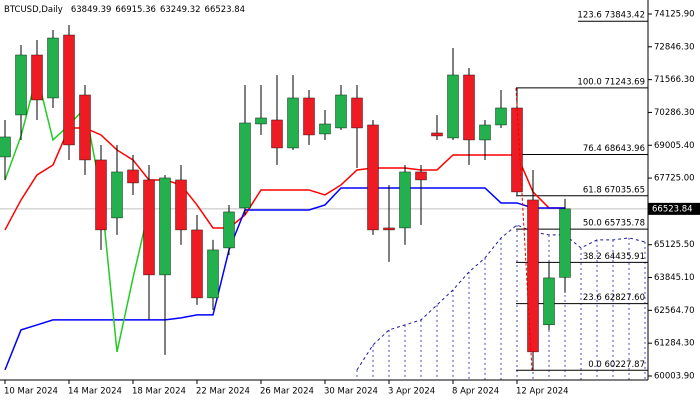 The image size is (700, 400). What do you see at coordinates (674, 146) in the screenshot?
I see `y-tick-label: 69005.40` at bounding box center [674, 146].